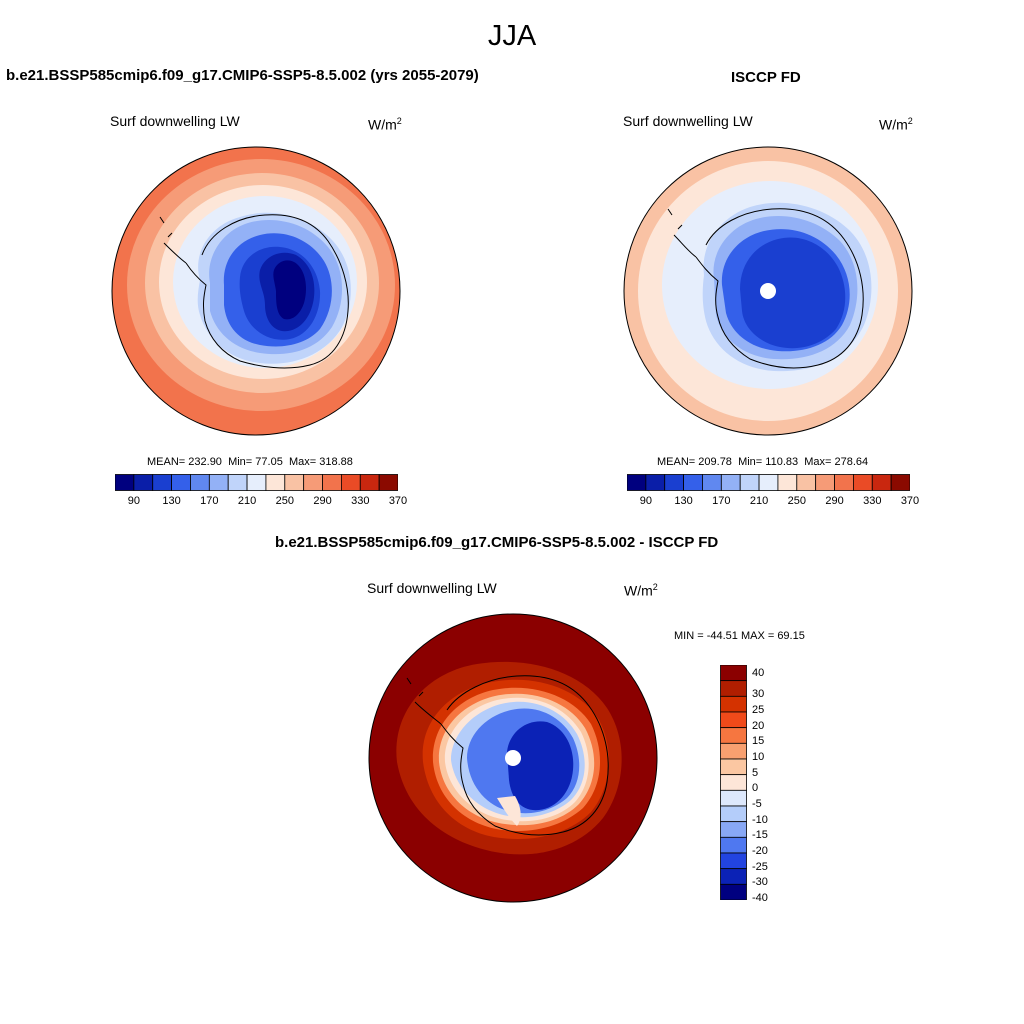 This screenshot has width=1024, height=1024. What do you see at coordinates (247, 501) in the screenshot?
I see `panel1-colorbar-tick-label: 210` at bounding box center [247, 501].